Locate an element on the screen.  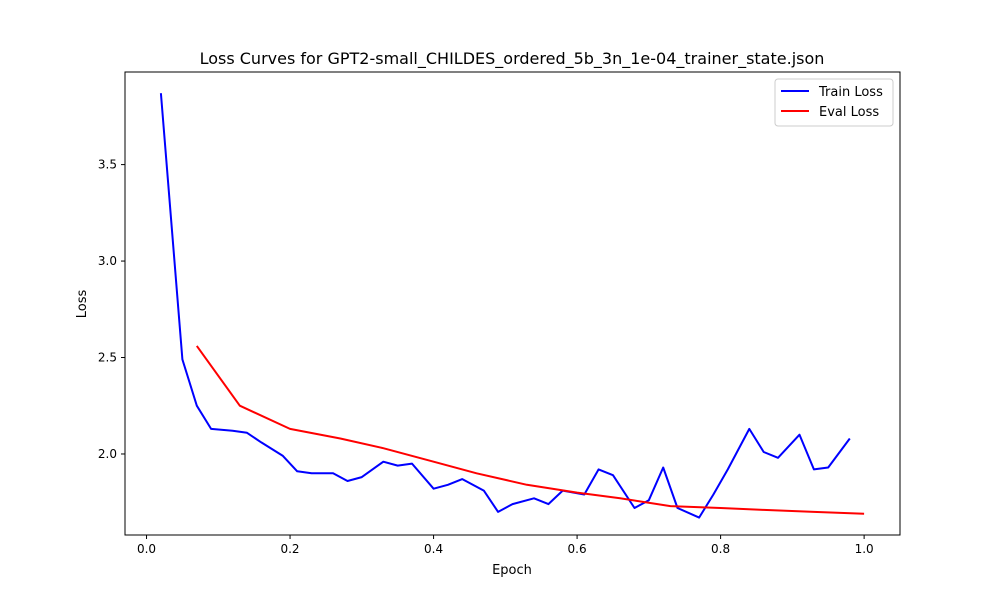
legend: Train Loss Eval Loss is located at coordinates (834, 102).